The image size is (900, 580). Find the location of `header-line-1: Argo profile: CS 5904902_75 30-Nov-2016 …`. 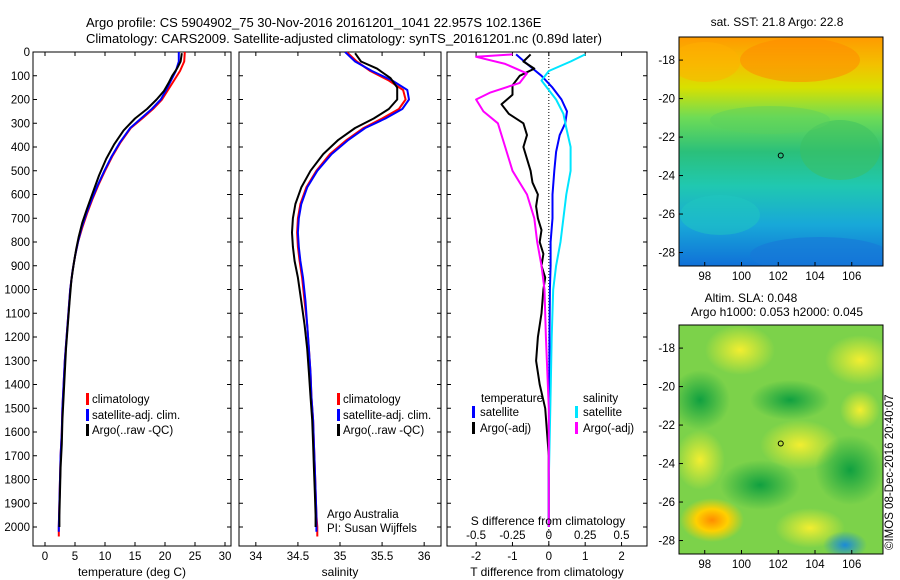

header-line-1: Argo profile: CS 5904902_75 30-Nov-2016 … is located at coordinates (314, 22).